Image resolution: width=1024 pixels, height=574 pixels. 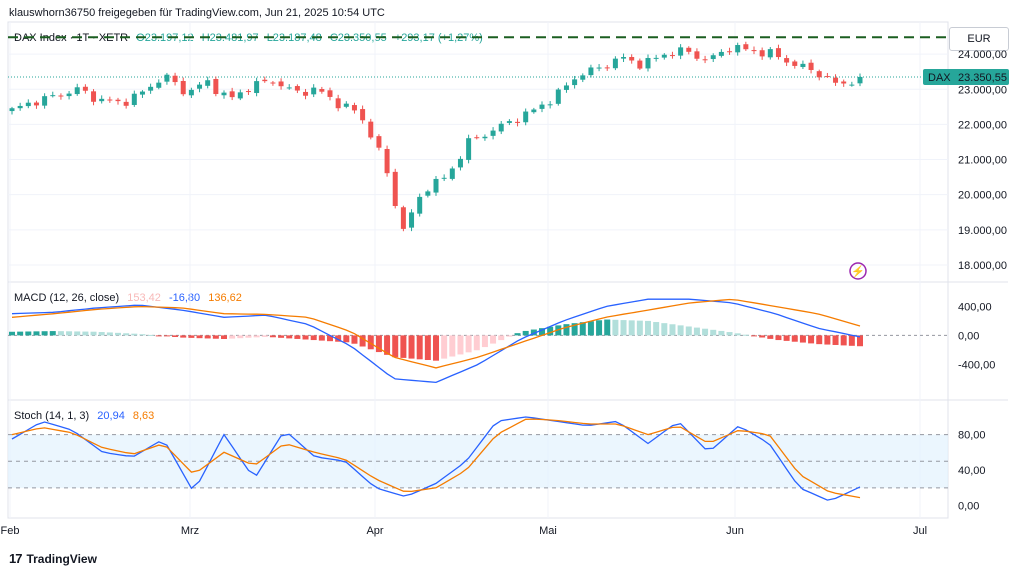 What do you see at coordinates (143, 416) in the screenshot?
I see `stoch-d-value: 8,63` at bounding box center [143, 416].